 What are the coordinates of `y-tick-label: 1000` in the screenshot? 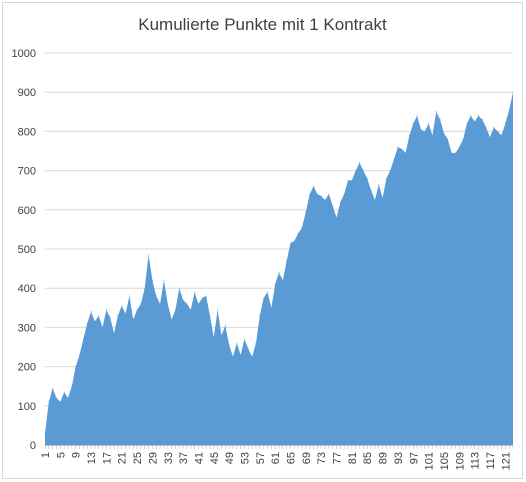 It's located at (24, 54).